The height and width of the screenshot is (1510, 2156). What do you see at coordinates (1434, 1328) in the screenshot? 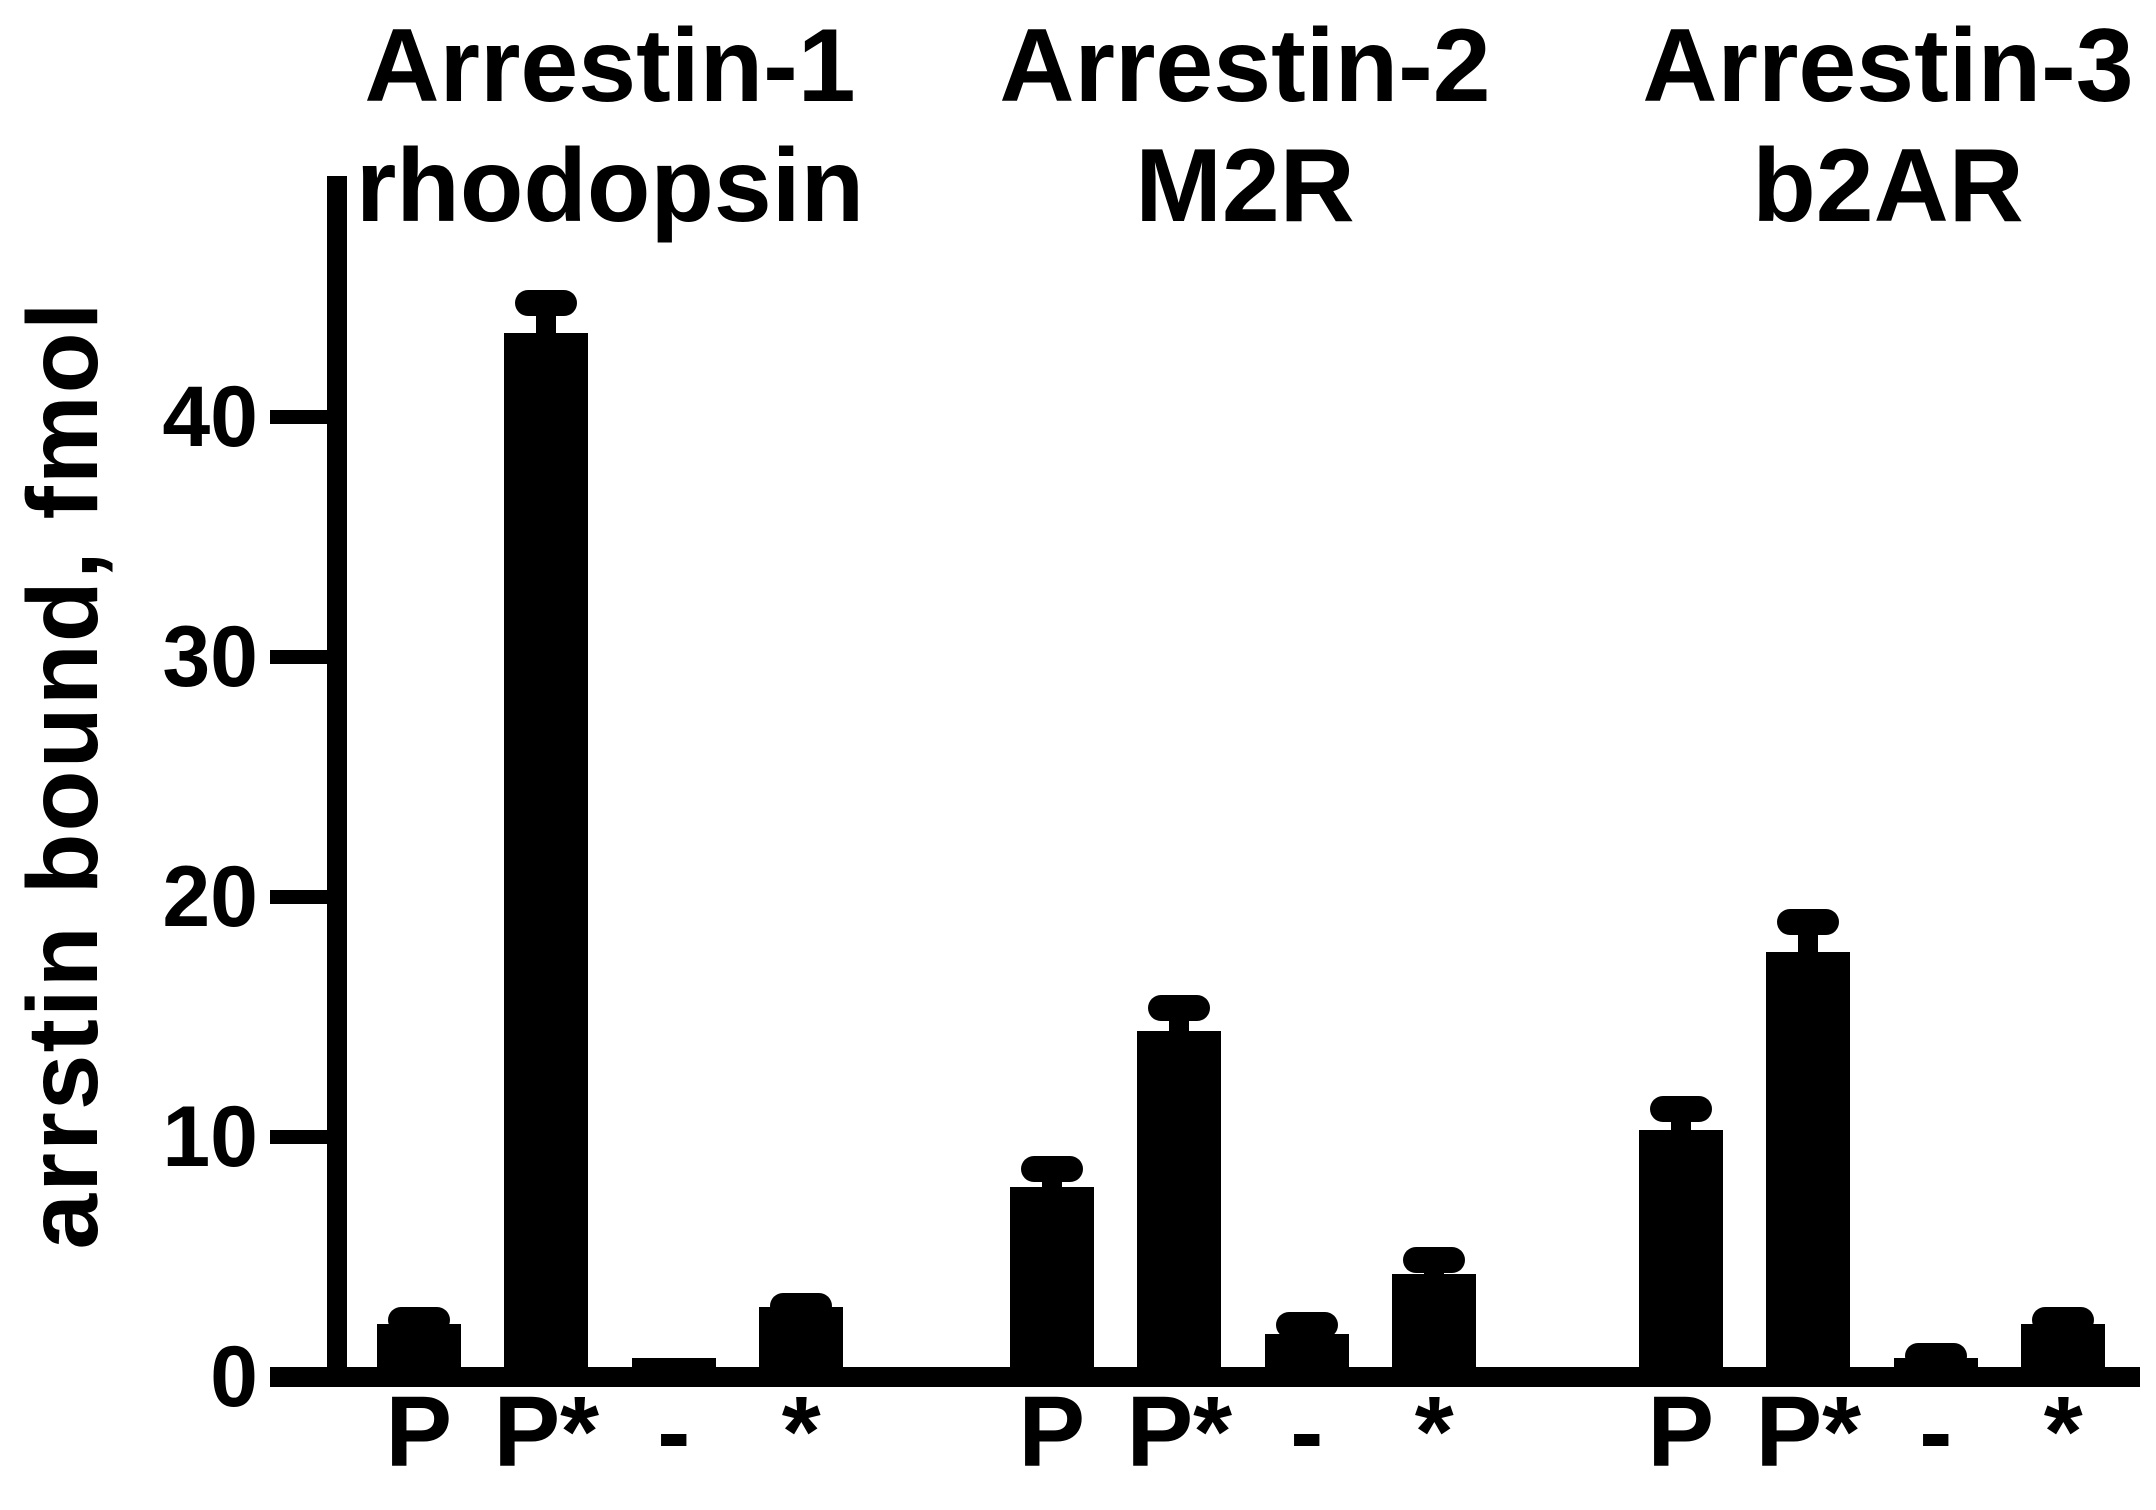
I see `bar-*-group2` at bounding box center [1434, 1328].